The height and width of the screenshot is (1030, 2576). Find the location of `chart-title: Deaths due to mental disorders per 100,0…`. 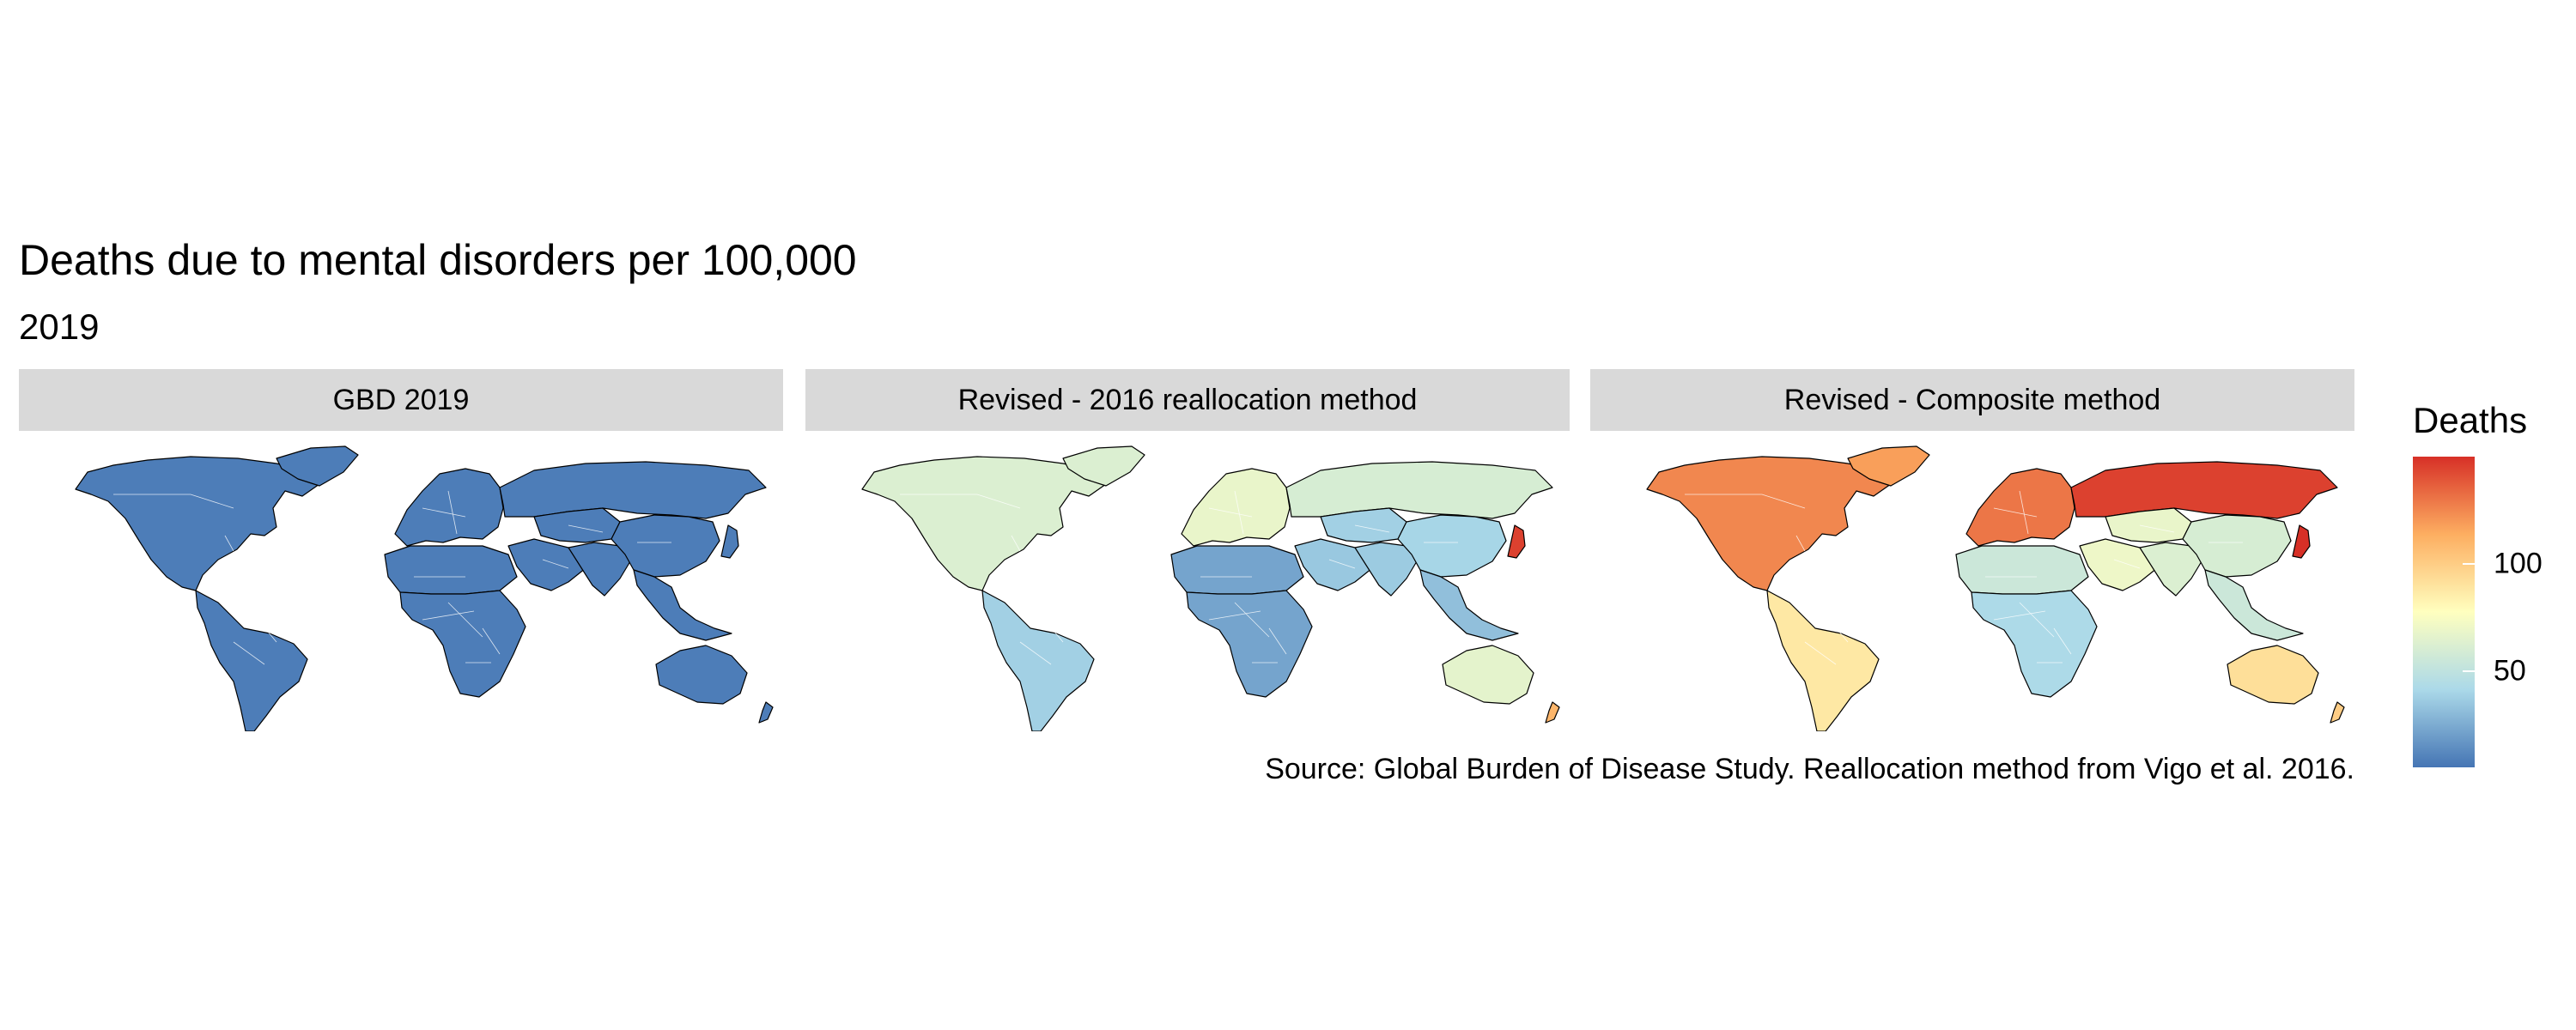

chart-title: Deaths due to mental disorders per 100,0… is located at coordinates (438, 260).